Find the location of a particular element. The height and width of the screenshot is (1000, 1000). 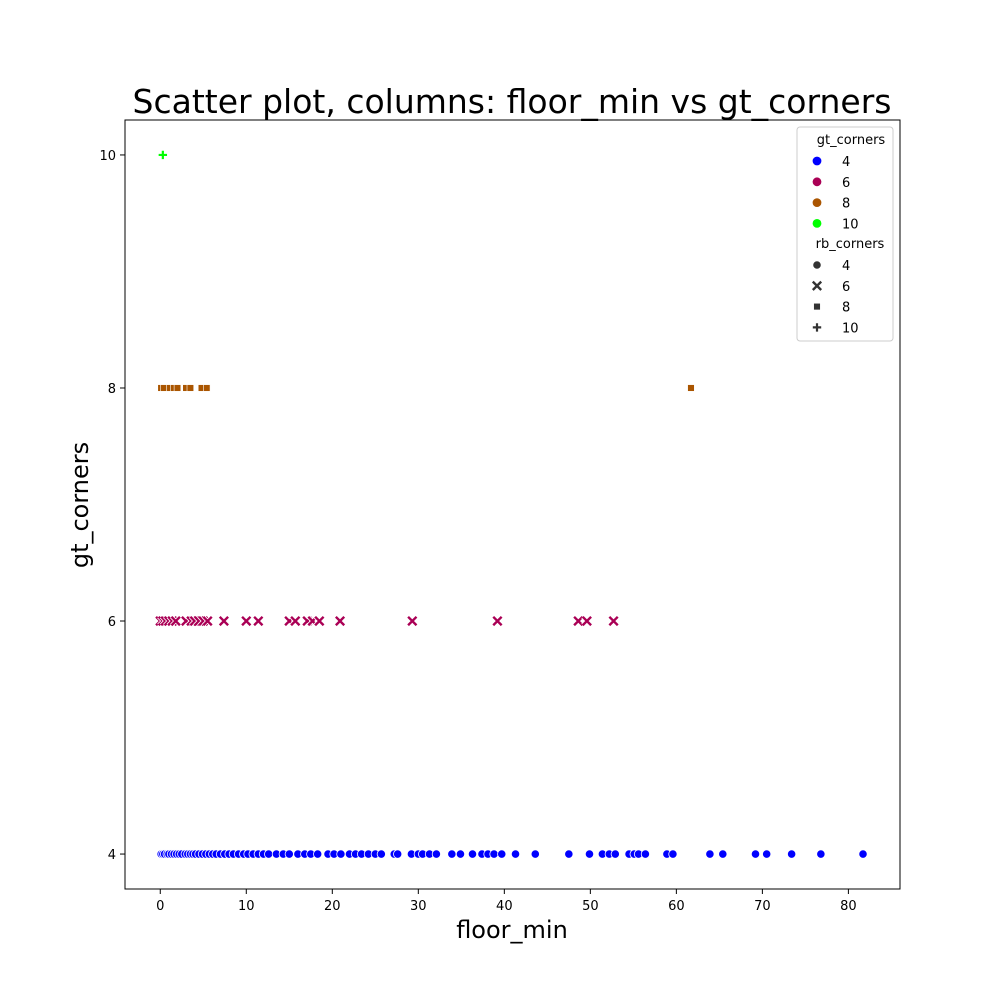

legend-style-label: 10 is located at coordinates (850, 328).